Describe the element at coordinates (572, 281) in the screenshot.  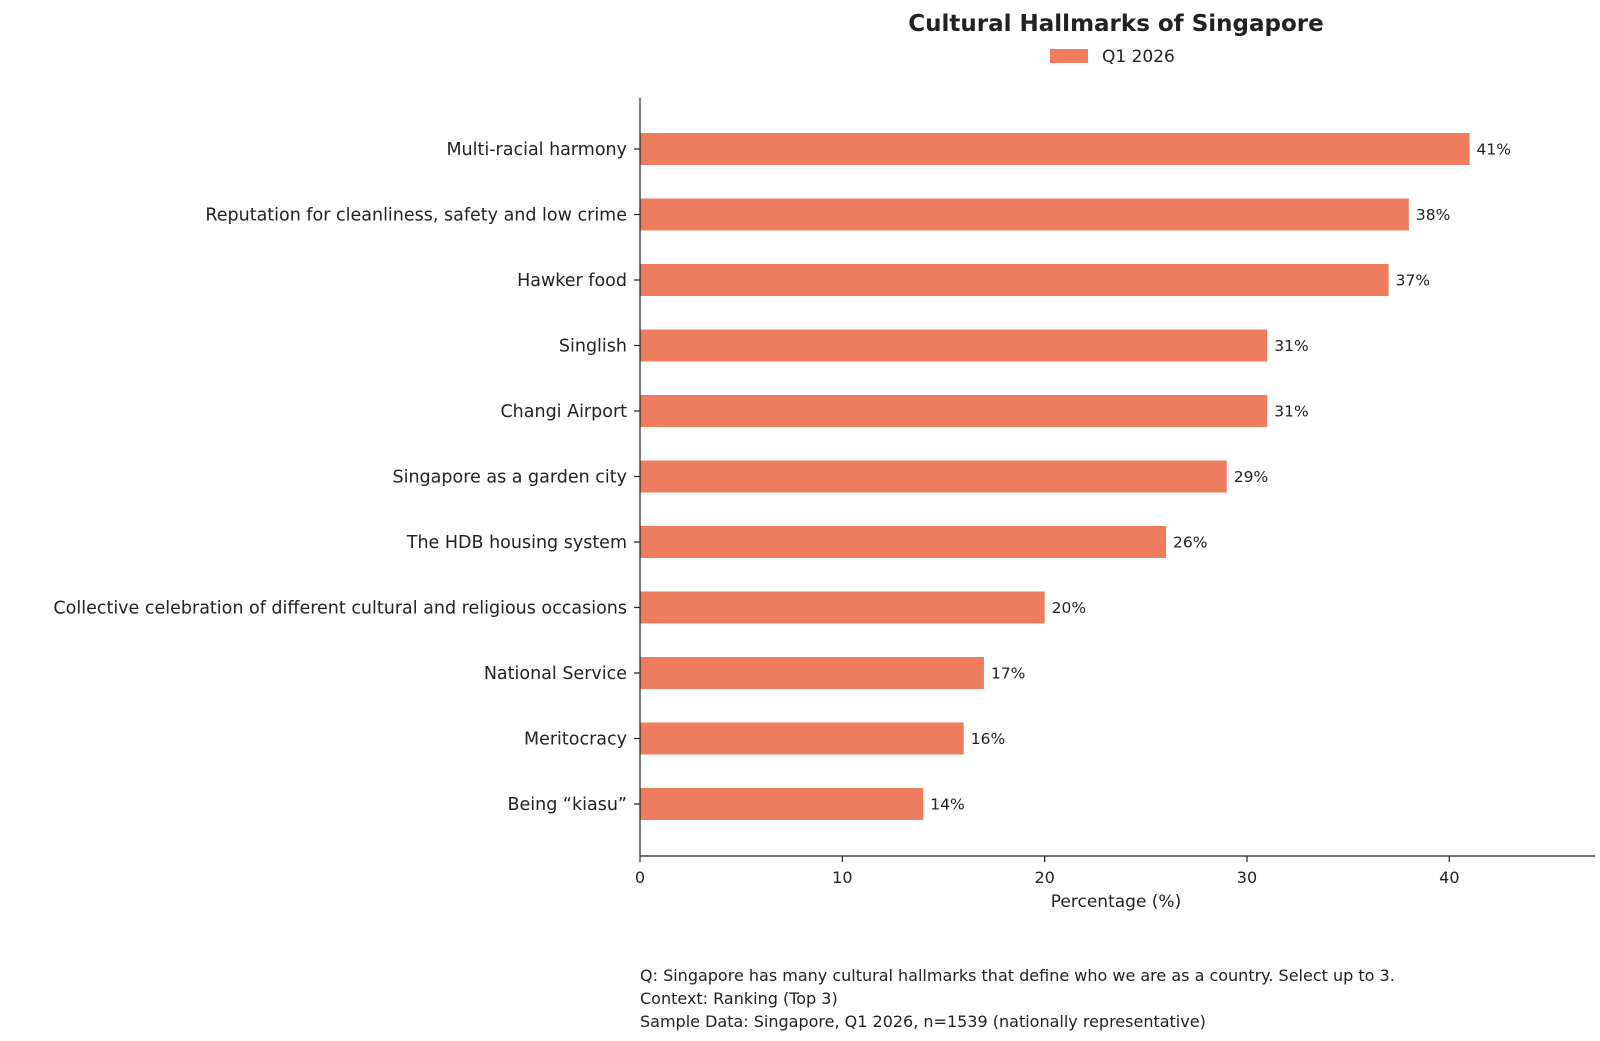
I see `y-tick-label: Hawker food` at that location.